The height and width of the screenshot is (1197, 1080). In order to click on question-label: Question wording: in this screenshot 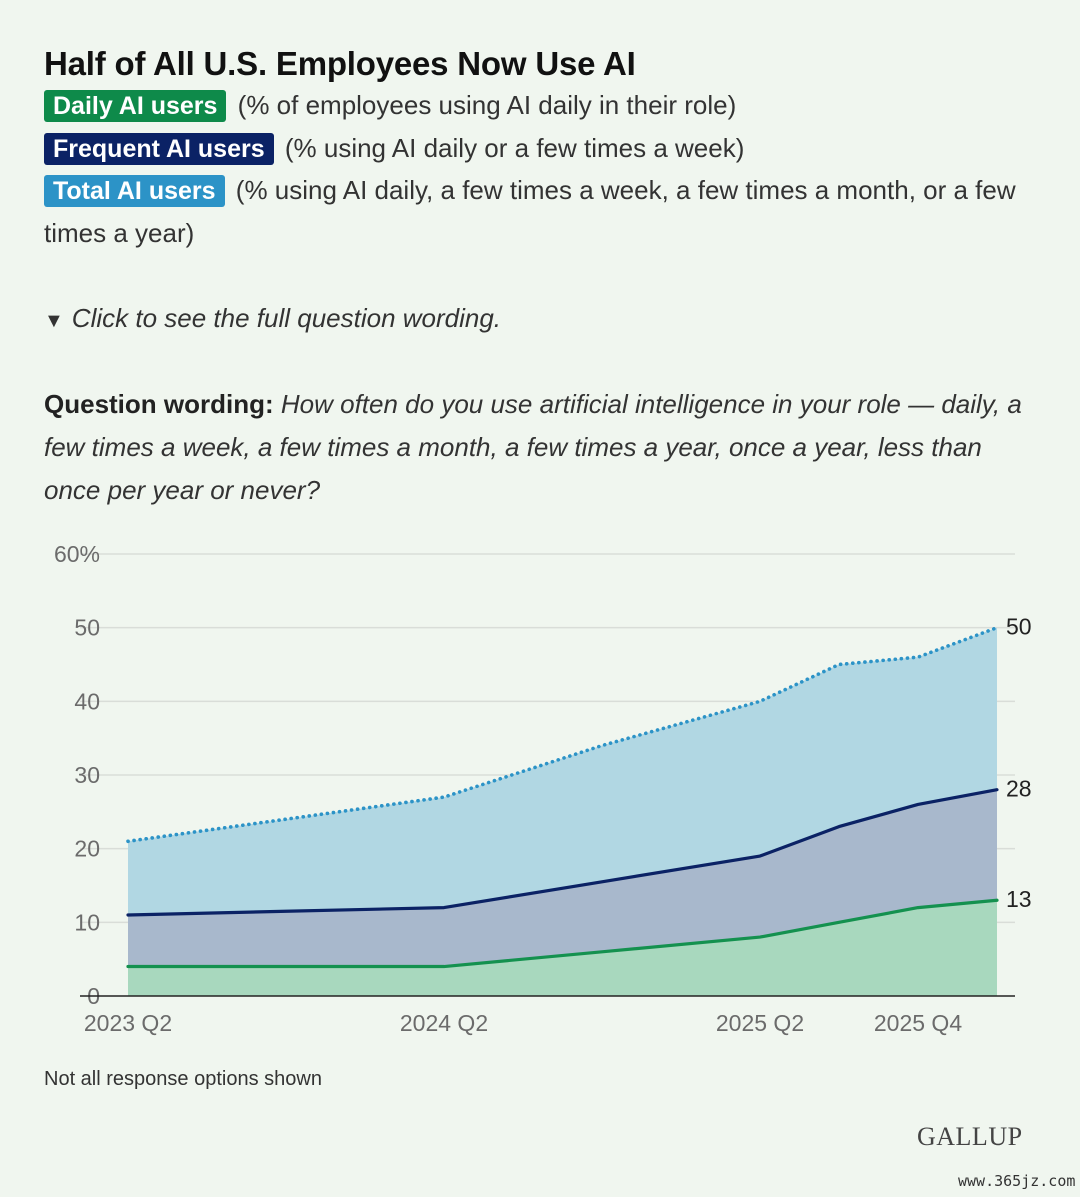, I will do `click(159, 404)`.